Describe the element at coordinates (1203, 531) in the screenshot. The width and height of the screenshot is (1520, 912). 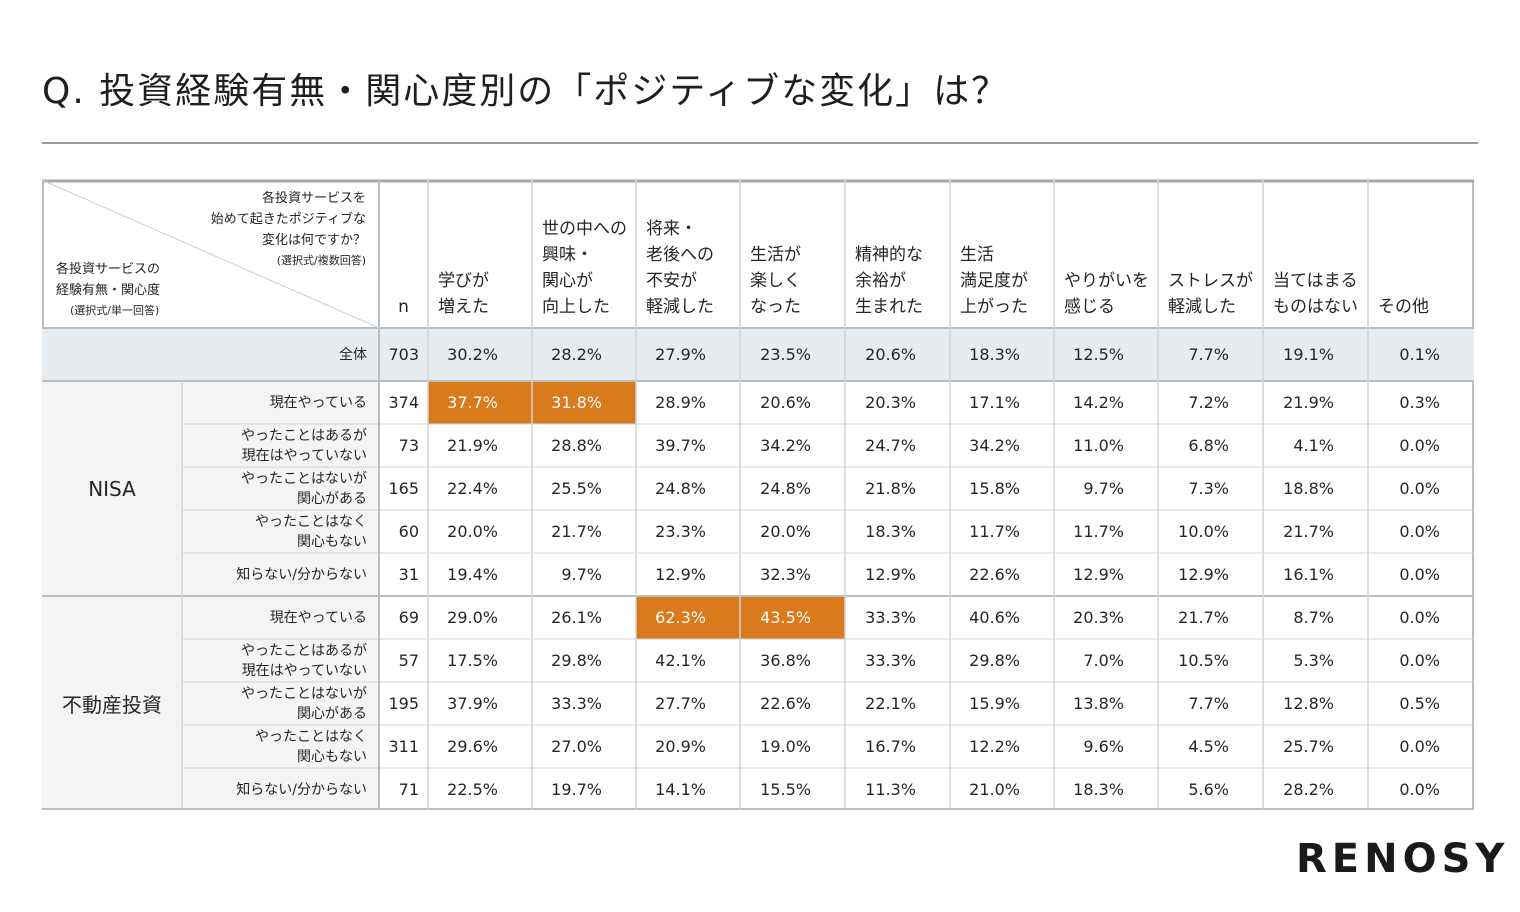
I see `value-cell: 10.0%` at that location.